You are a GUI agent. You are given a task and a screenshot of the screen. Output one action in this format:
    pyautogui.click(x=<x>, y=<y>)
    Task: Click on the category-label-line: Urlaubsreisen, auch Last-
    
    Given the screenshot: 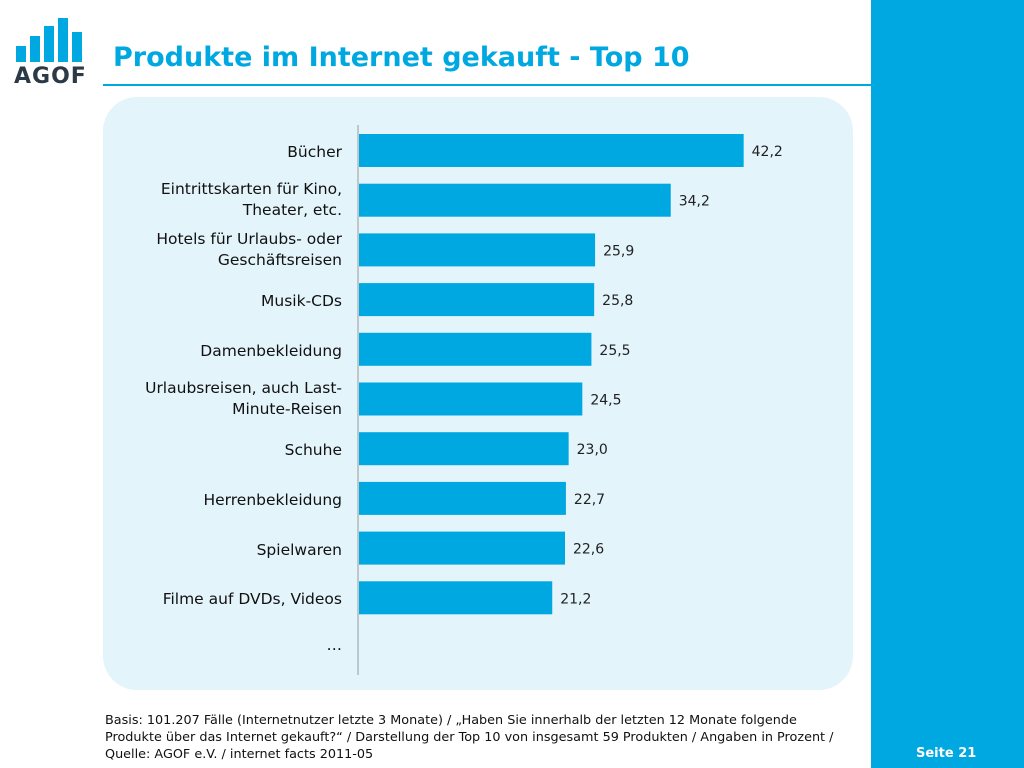 What is the action you would take?
    pyautogui.click(x=243, y=388)
    